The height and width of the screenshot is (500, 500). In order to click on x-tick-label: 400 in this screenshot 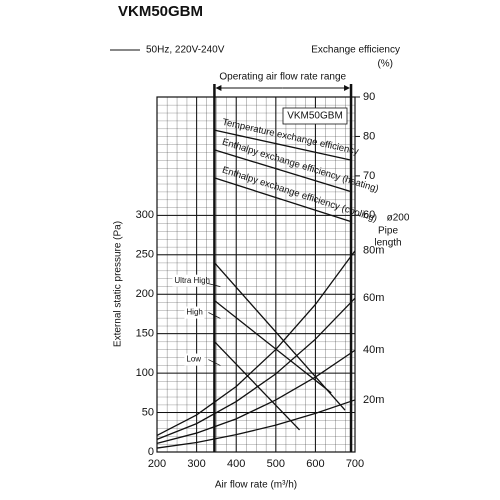, I will do `click(236, 464)`.